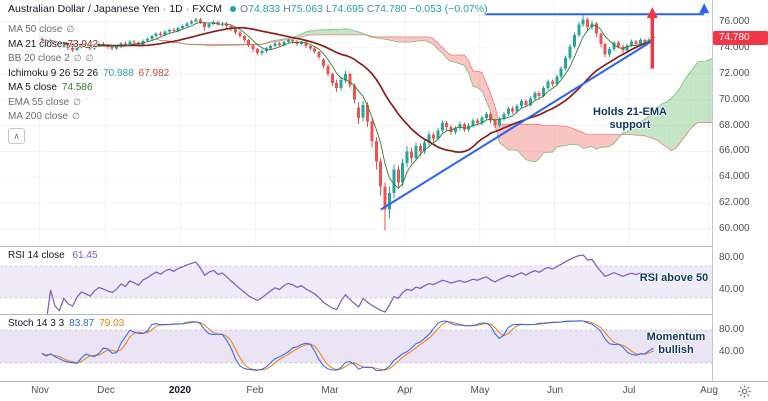  Describe the element at coordinates (35, 29) in the screenshot. I see `indicator-label: MA 50 close` at that location.